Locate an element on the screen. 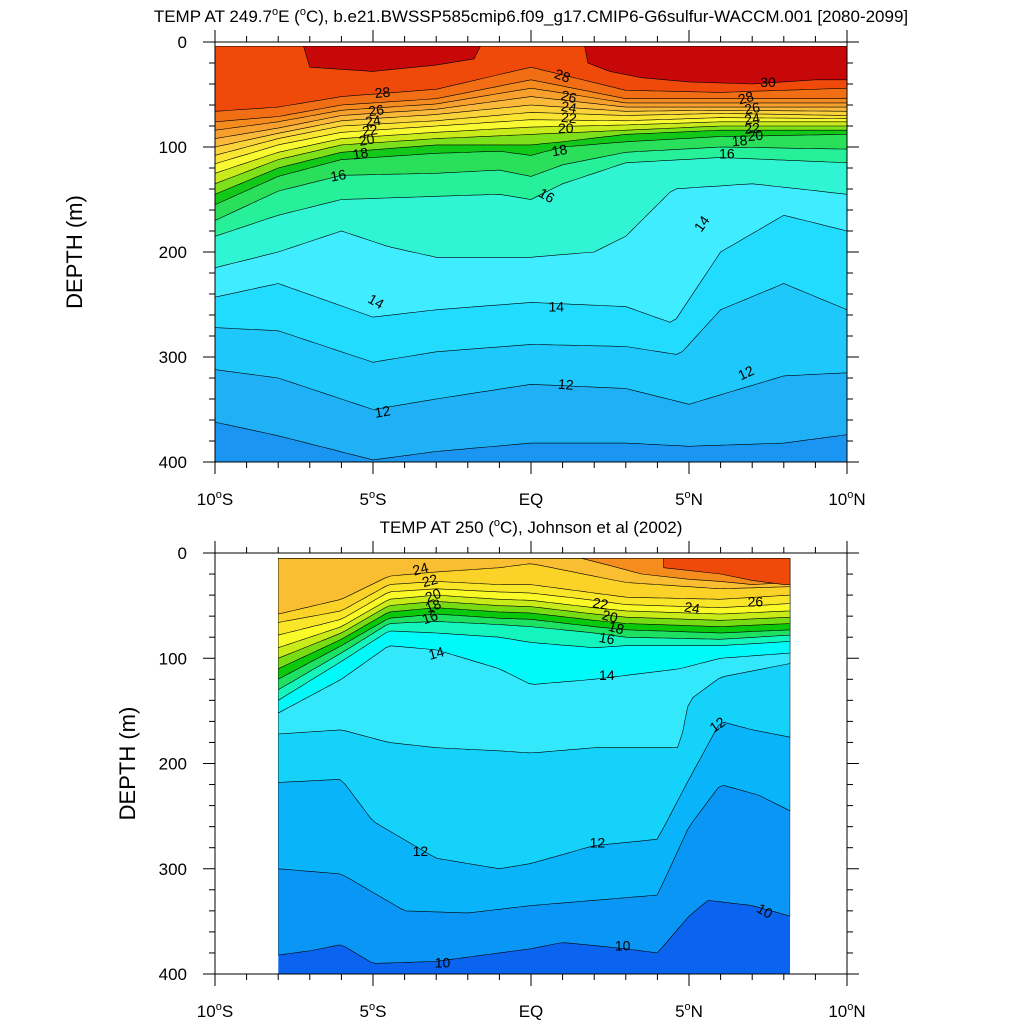 Image resolution: width=1024 pixels, height=1029 pixels. contour-label: 26 is located at coordinates (756, 601).